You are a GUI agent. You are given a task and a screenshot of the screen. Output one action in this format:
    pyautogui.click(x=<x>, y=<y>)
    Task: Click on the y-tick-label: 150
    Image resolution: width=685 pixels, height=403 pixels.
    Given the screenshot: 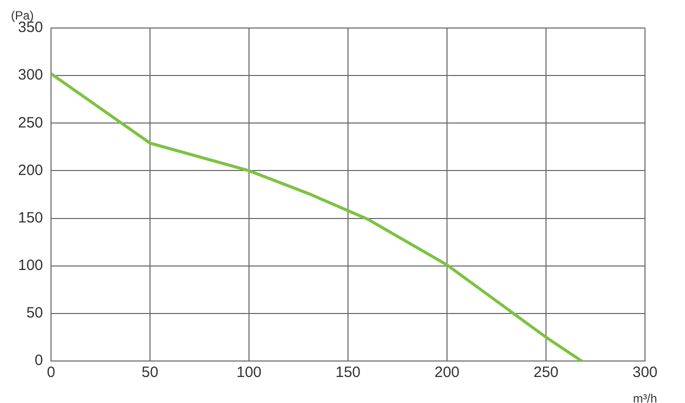 What is the action you would take?
    pyautogui.click(x=31, y=217)
    